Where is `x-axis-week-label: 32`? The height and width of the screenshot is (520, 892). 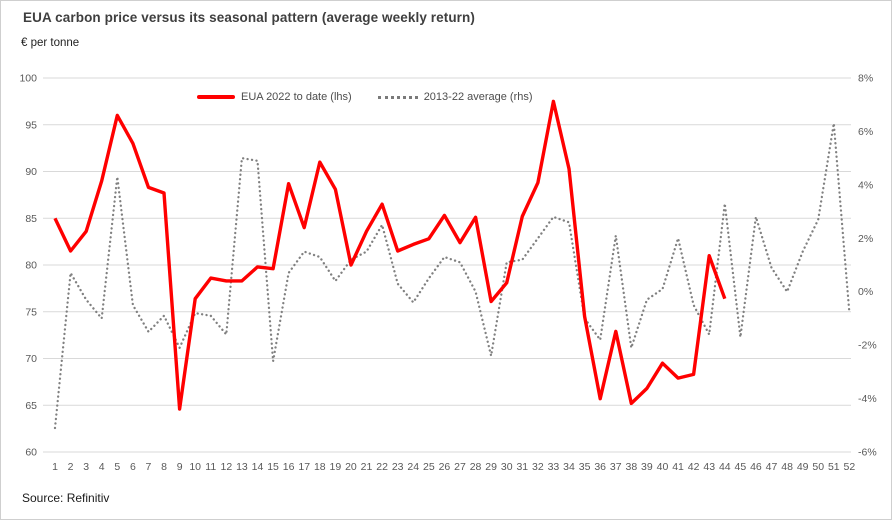
x-axis-week-label: 32 is located at coordinates (538, 467).